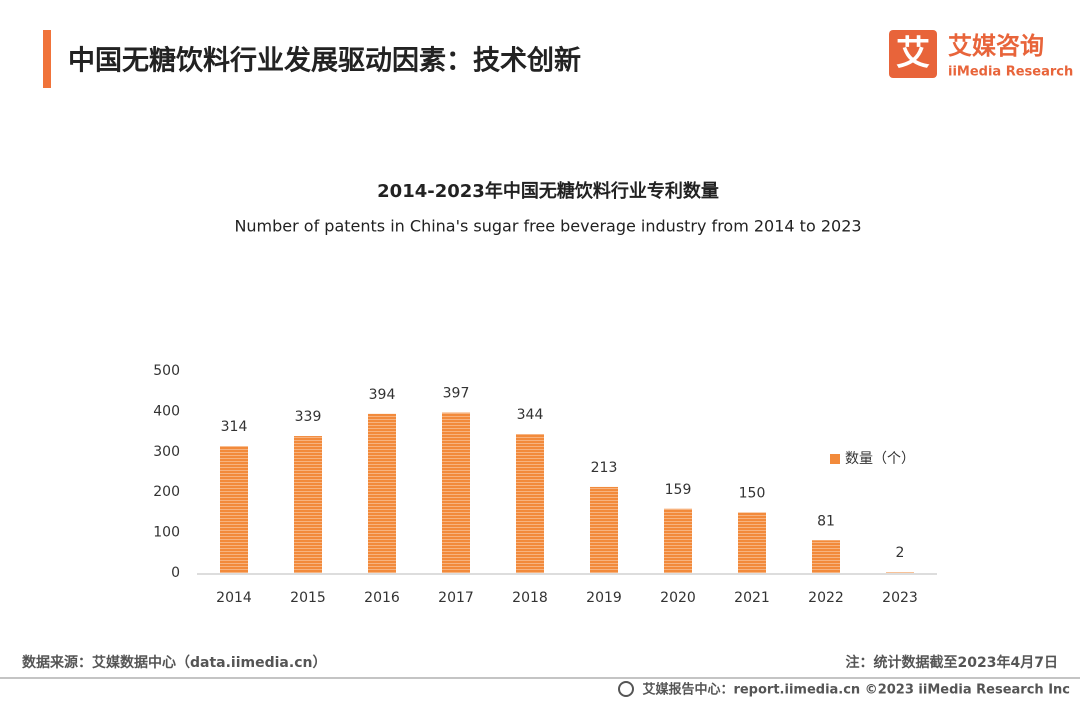 This screenshot has width=1080, height=706. I want to click on value-label: 394, so click(382, 395).